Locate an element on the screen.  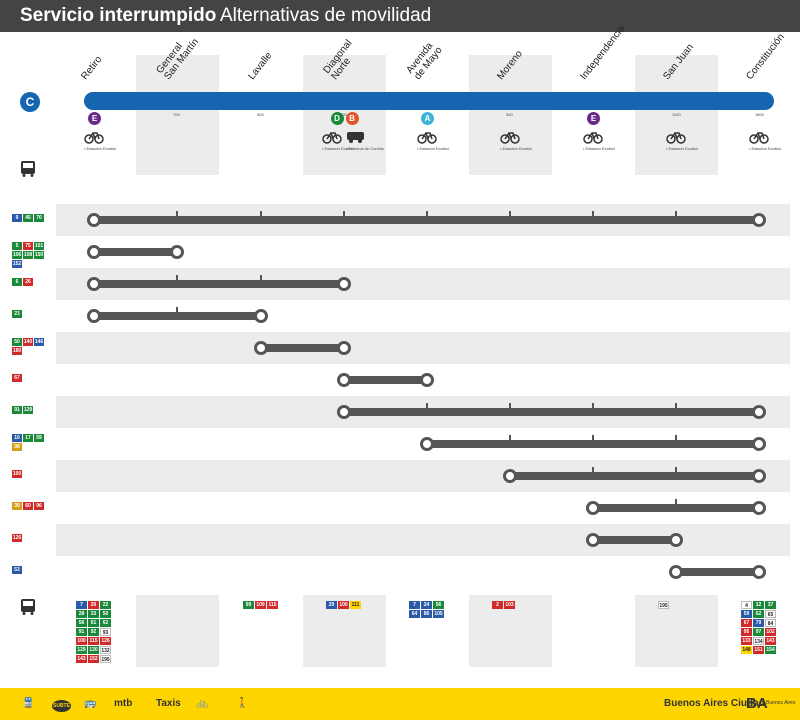
bus-icon: 🚌 is located at coordinates (90, 703).